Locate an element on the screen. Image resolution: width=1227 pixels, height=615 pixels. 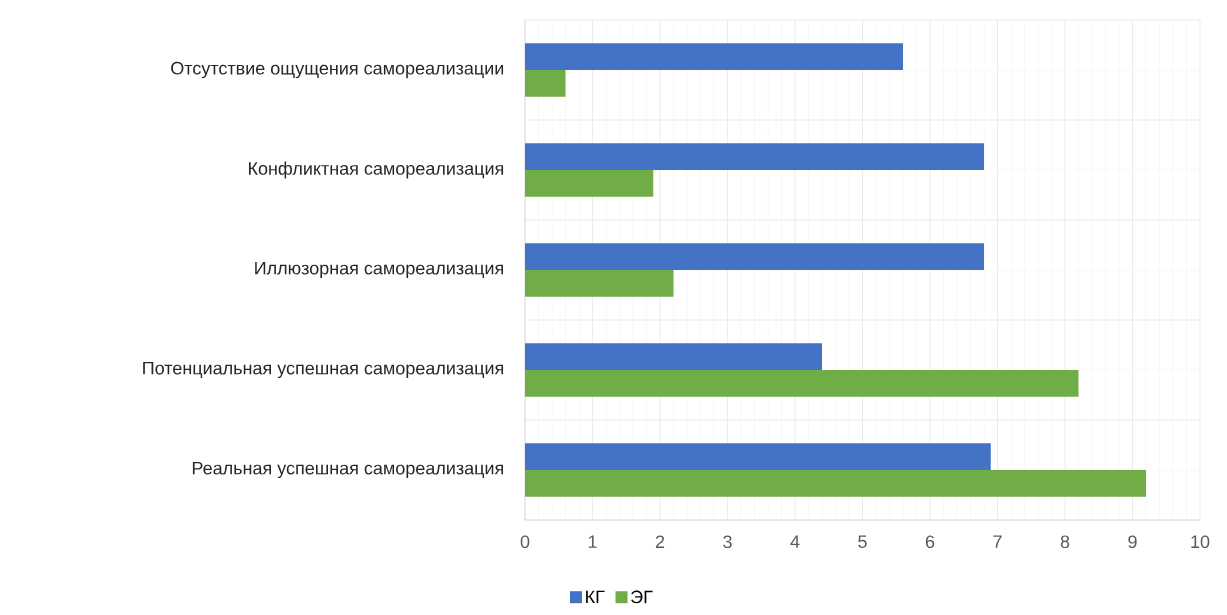
x-tick-label: 10 is located at coordinates (1200, 542).